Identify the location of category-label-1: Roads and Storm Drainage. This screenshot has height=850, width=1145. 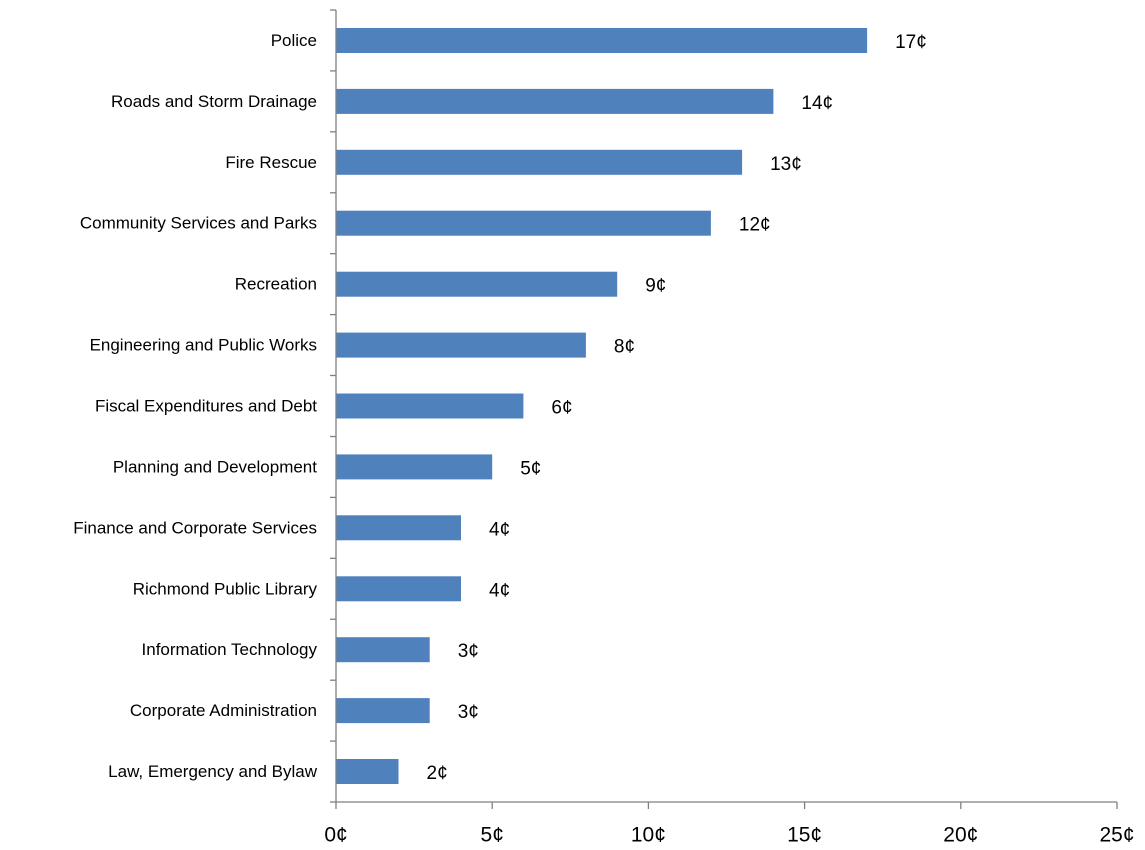
(214, 101).